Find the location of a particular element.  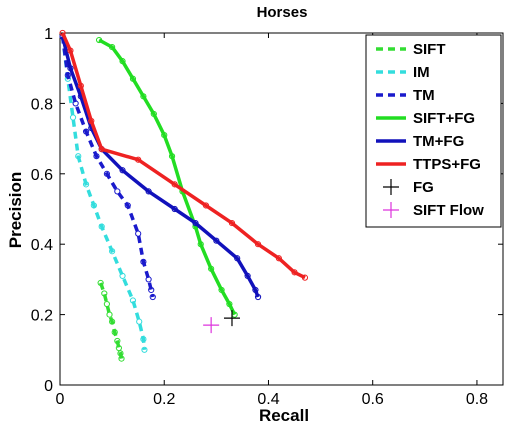

series-sift is located at coordinates (111, 320).